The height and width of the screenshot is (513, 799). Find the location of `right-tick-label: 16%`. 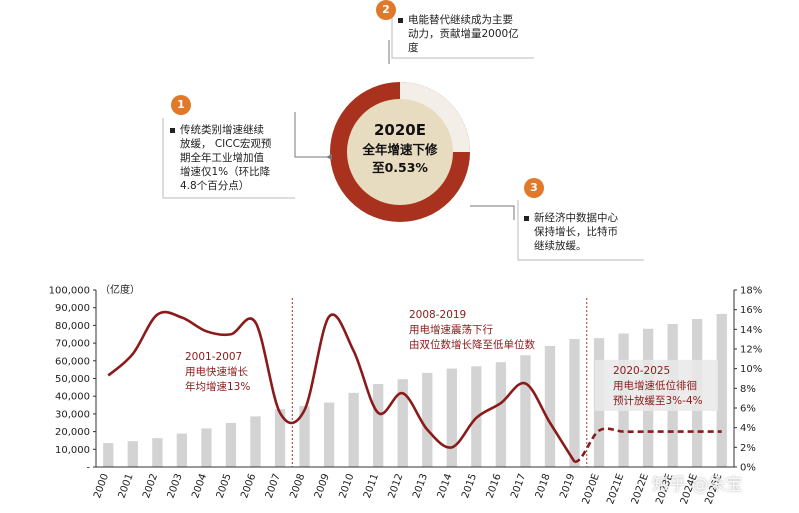

right-tick-label: 16% is located at coordinates (751, 310).